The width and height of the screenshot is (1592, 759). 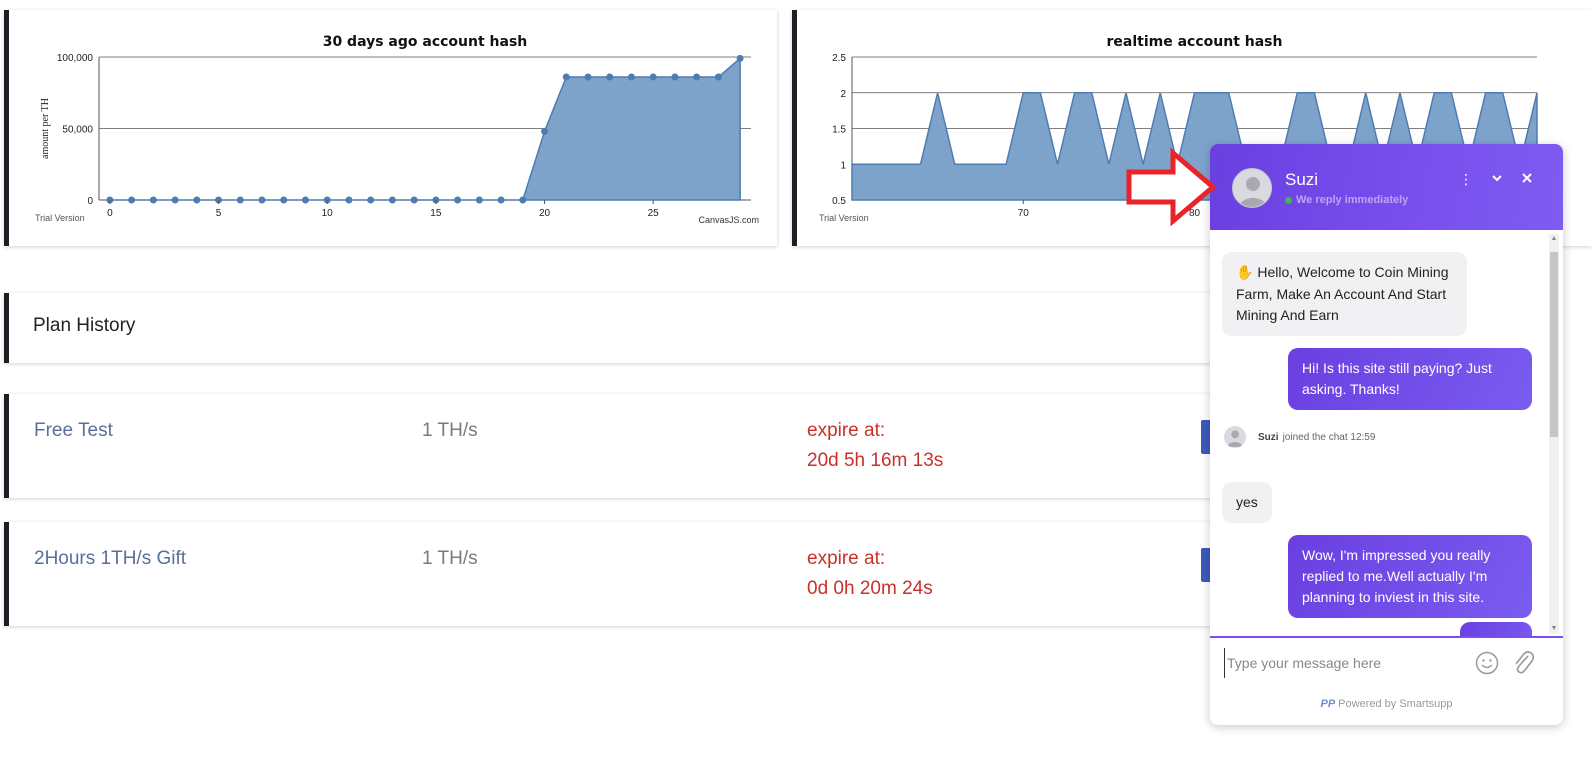 I want to click on area-series, so click(x=425, y=128).